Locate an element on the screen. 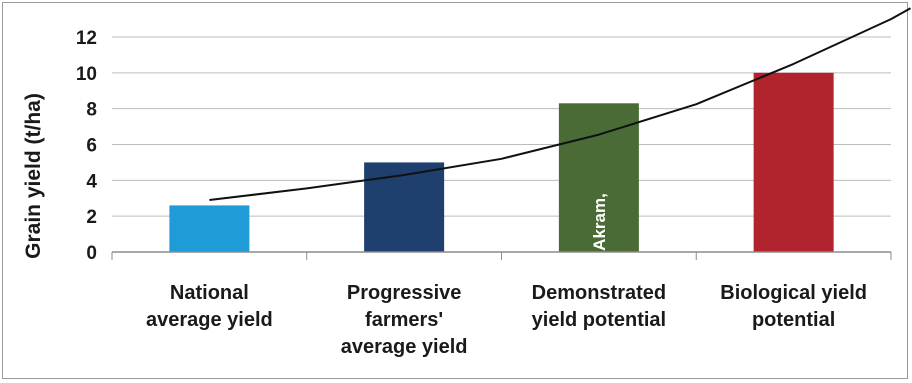 This screenshot has height=383, width=912. x-category-label: Biological yield potential is located at coordinates (793, 306).